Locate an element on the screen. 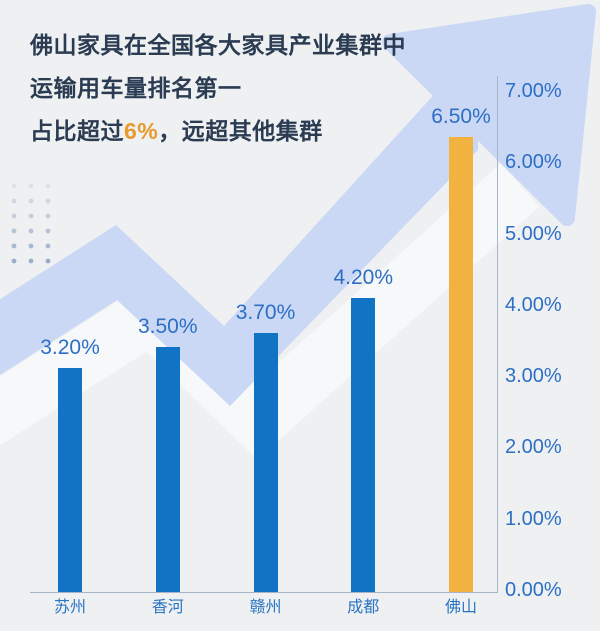 This screenshot has height=631, width=600. bar-佛山 is located at coordinates (461, 364).